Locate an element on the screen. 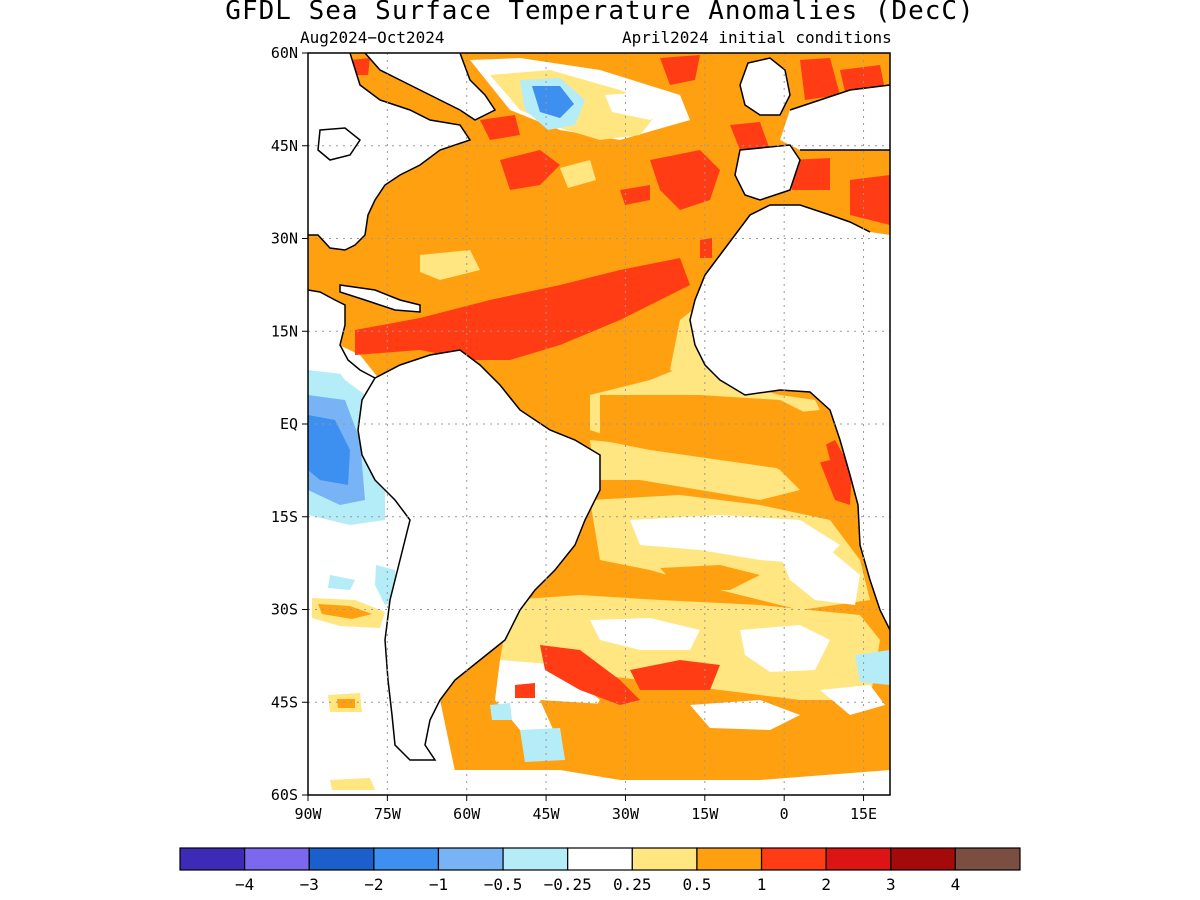  coast-south-america is located at coordinates (479, 555).